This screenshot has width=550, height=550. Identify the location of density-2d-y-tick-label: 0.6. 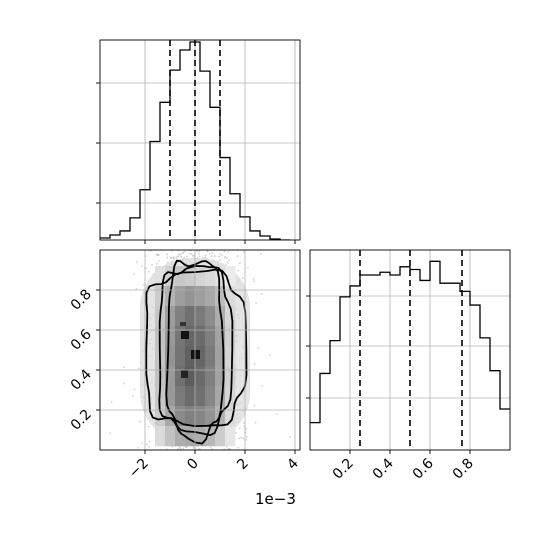
(81, 339).